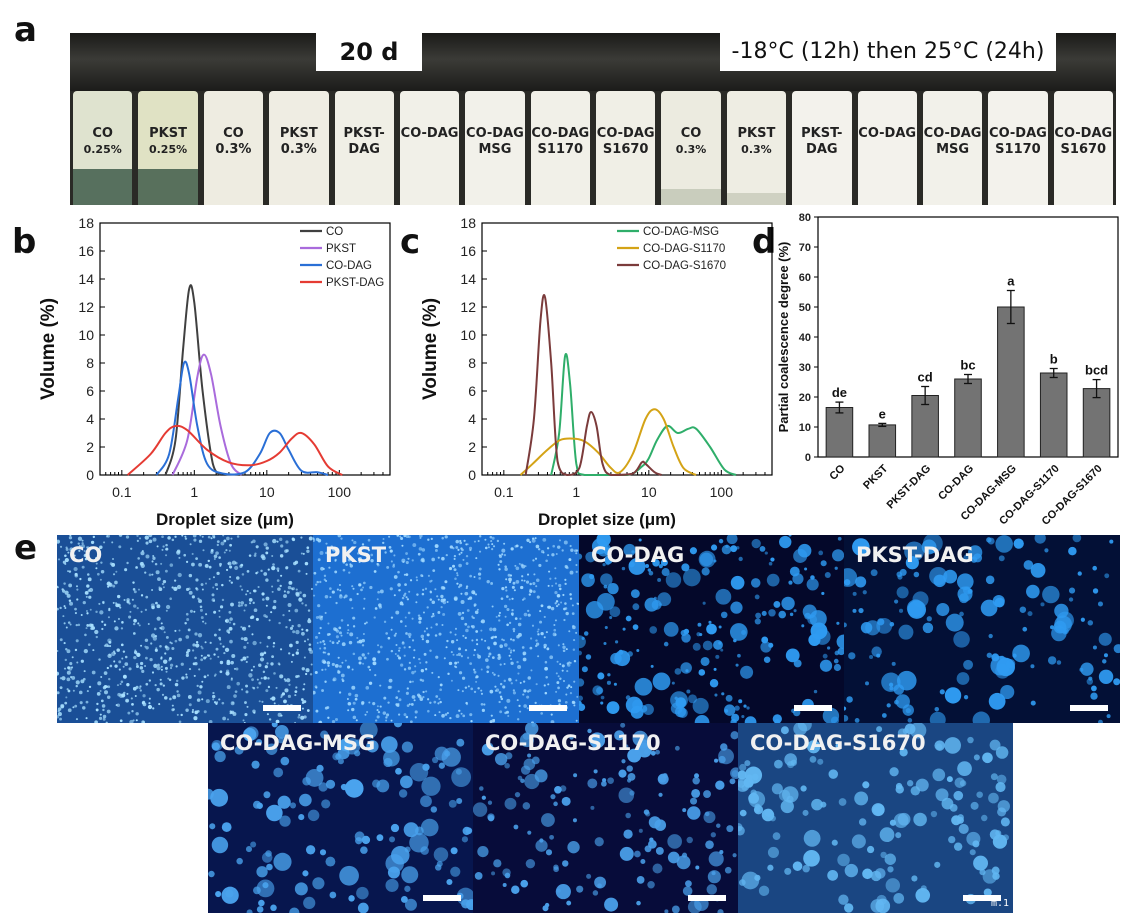 Image resolution: width=1131 pixels, height=914 pixels. What do you see at coordinates (86, 279) in the screenshot?
I see `y-tick-label: 14` at bounding box center [86, 279].